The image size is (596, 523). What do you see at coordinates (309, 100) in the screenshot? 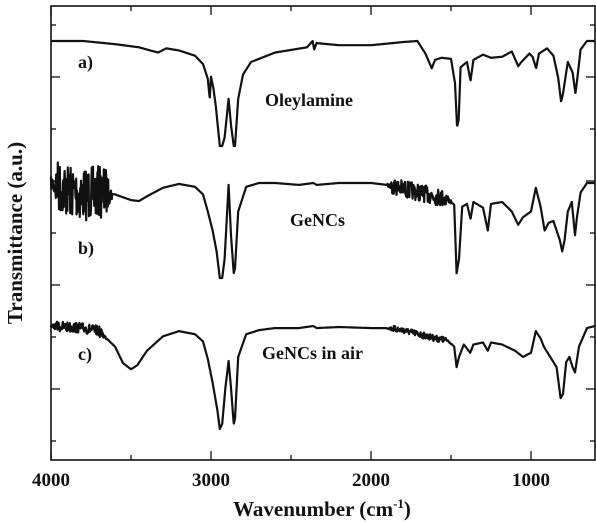
I see `series-name-label: Oleylamine` at bounding box center [309, 100].